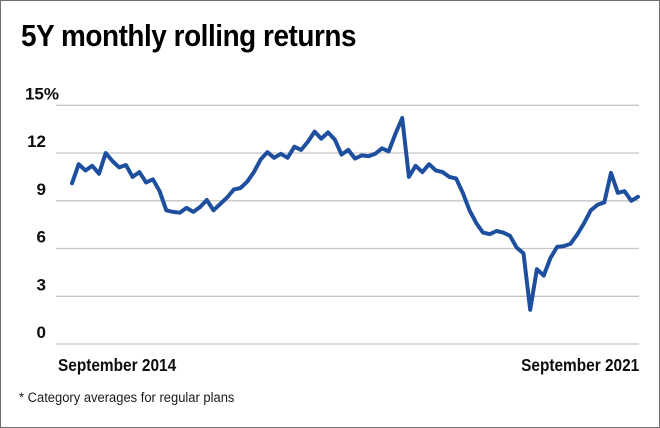  What do you see at coordinates (41, 189) in the screenshot?
I see `y-axis-tick-label: 9` at bounding box center [41, 189].